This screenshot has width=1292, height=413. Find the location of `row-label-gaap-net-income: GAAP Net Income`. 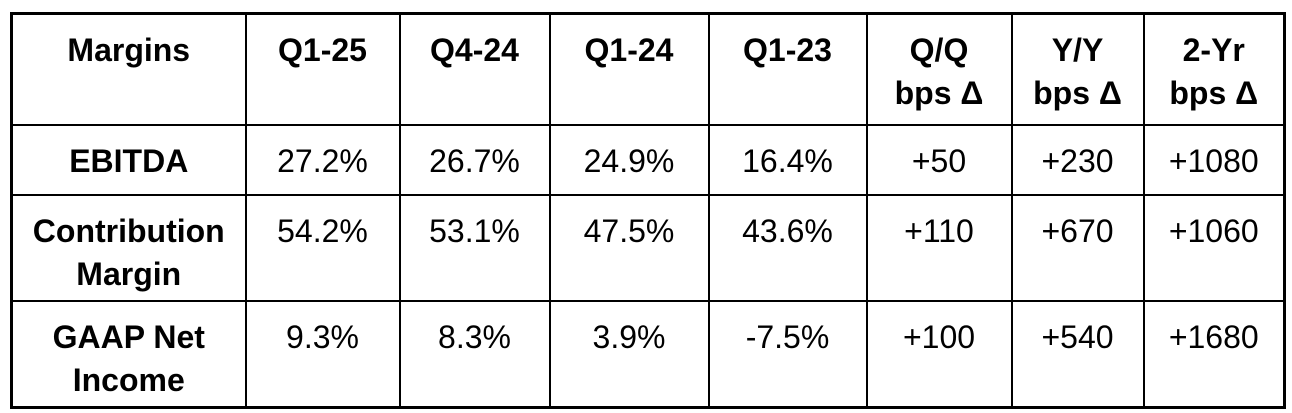

row-label-gaap-net-income: GAAP Net Income is located at coordinates (128, 354).